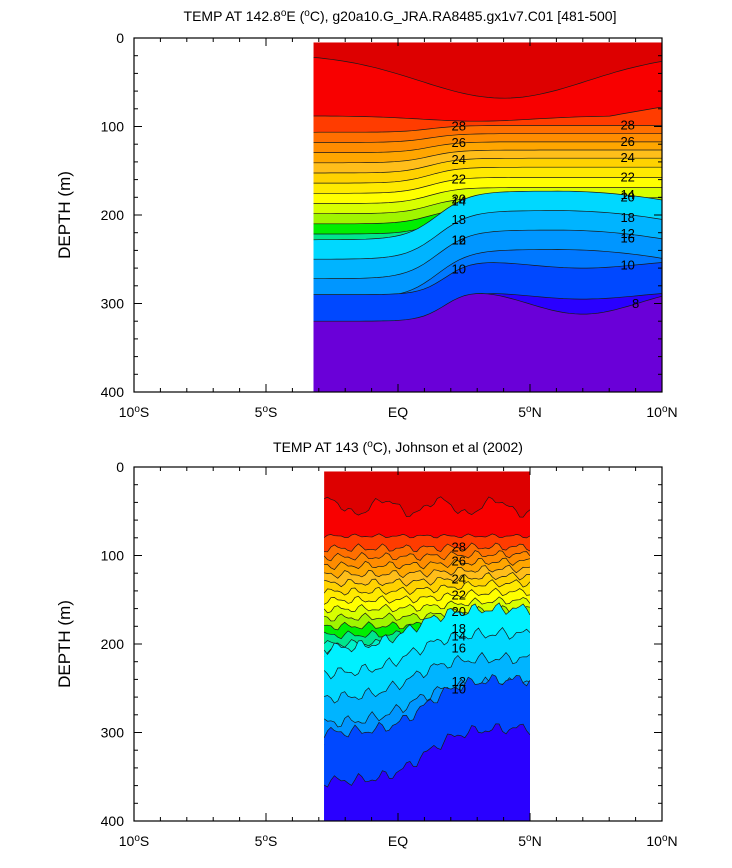 Image resolution: width=732 pixels, height=868 pixels. Describe the element at coordinates (635, 303) in the screenshot. I see `contour-label: 8` at that location.